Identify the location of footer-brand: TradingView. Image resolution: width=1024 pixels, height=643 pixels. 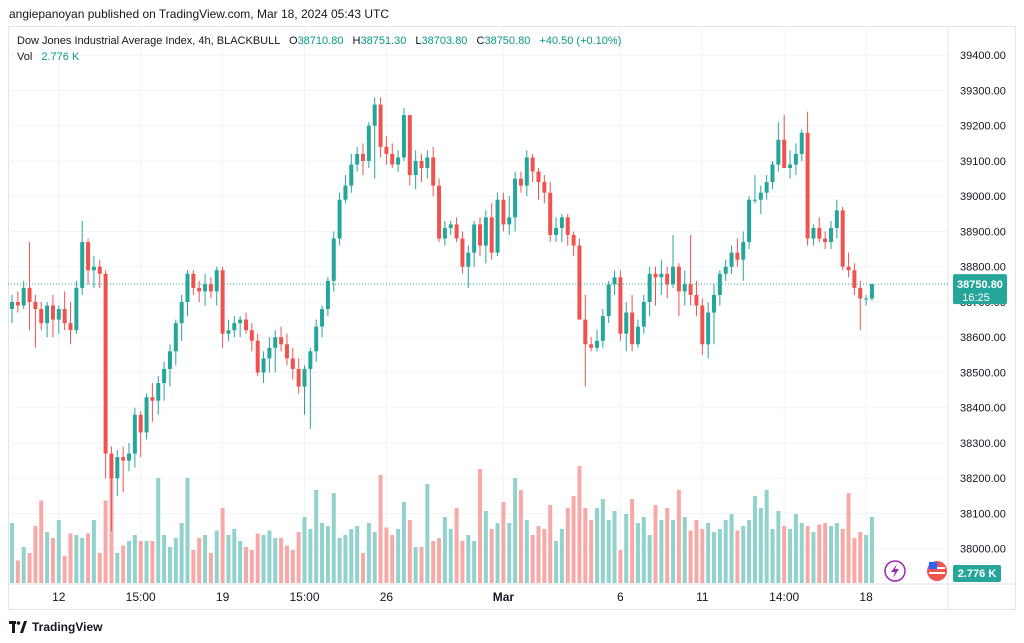
(55, 627).